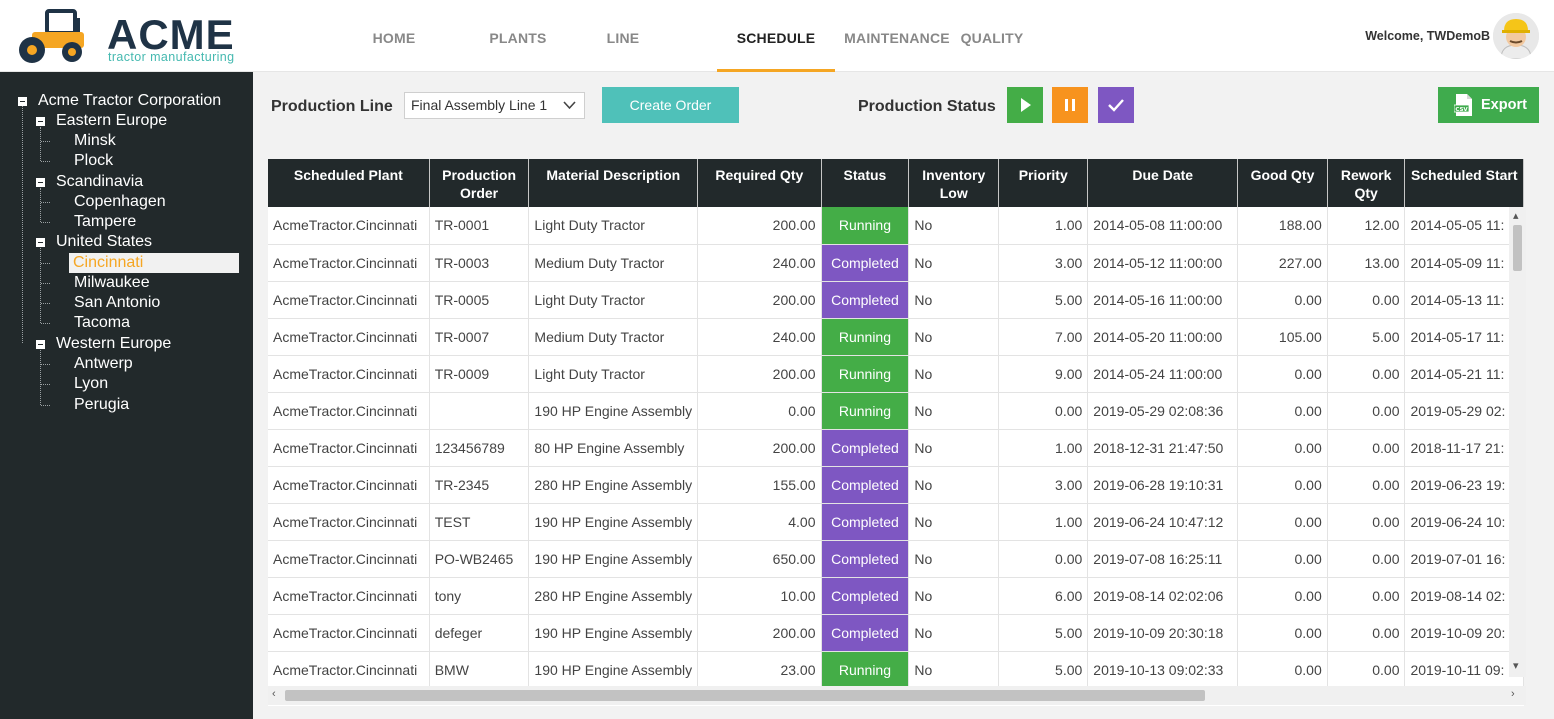 Image resolution: width=1554 pixels, height=719 pixels. I want to click on tree-region-western-europe: Western Europe, so click(114, 343).